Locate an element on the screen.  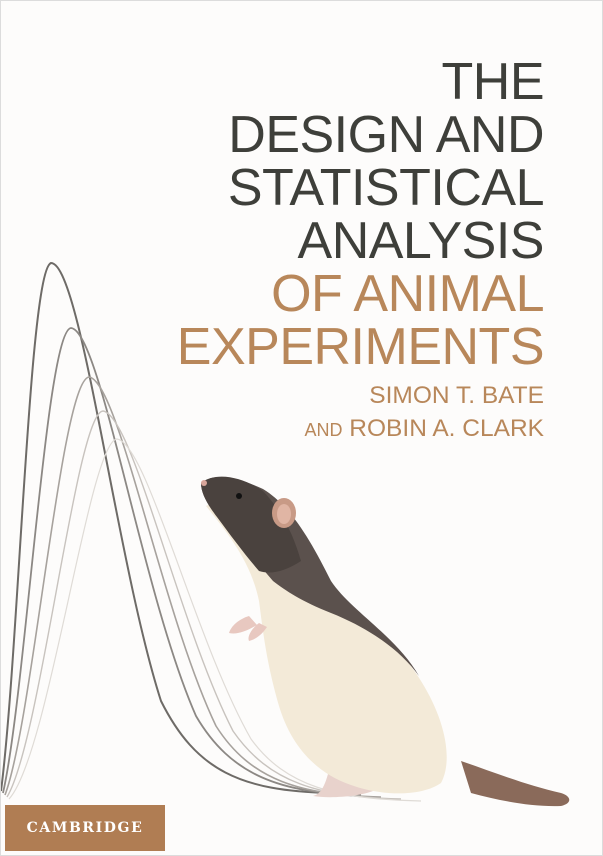
publisher-logo: CAMBRIDGE is located at coordinates (85, 828).